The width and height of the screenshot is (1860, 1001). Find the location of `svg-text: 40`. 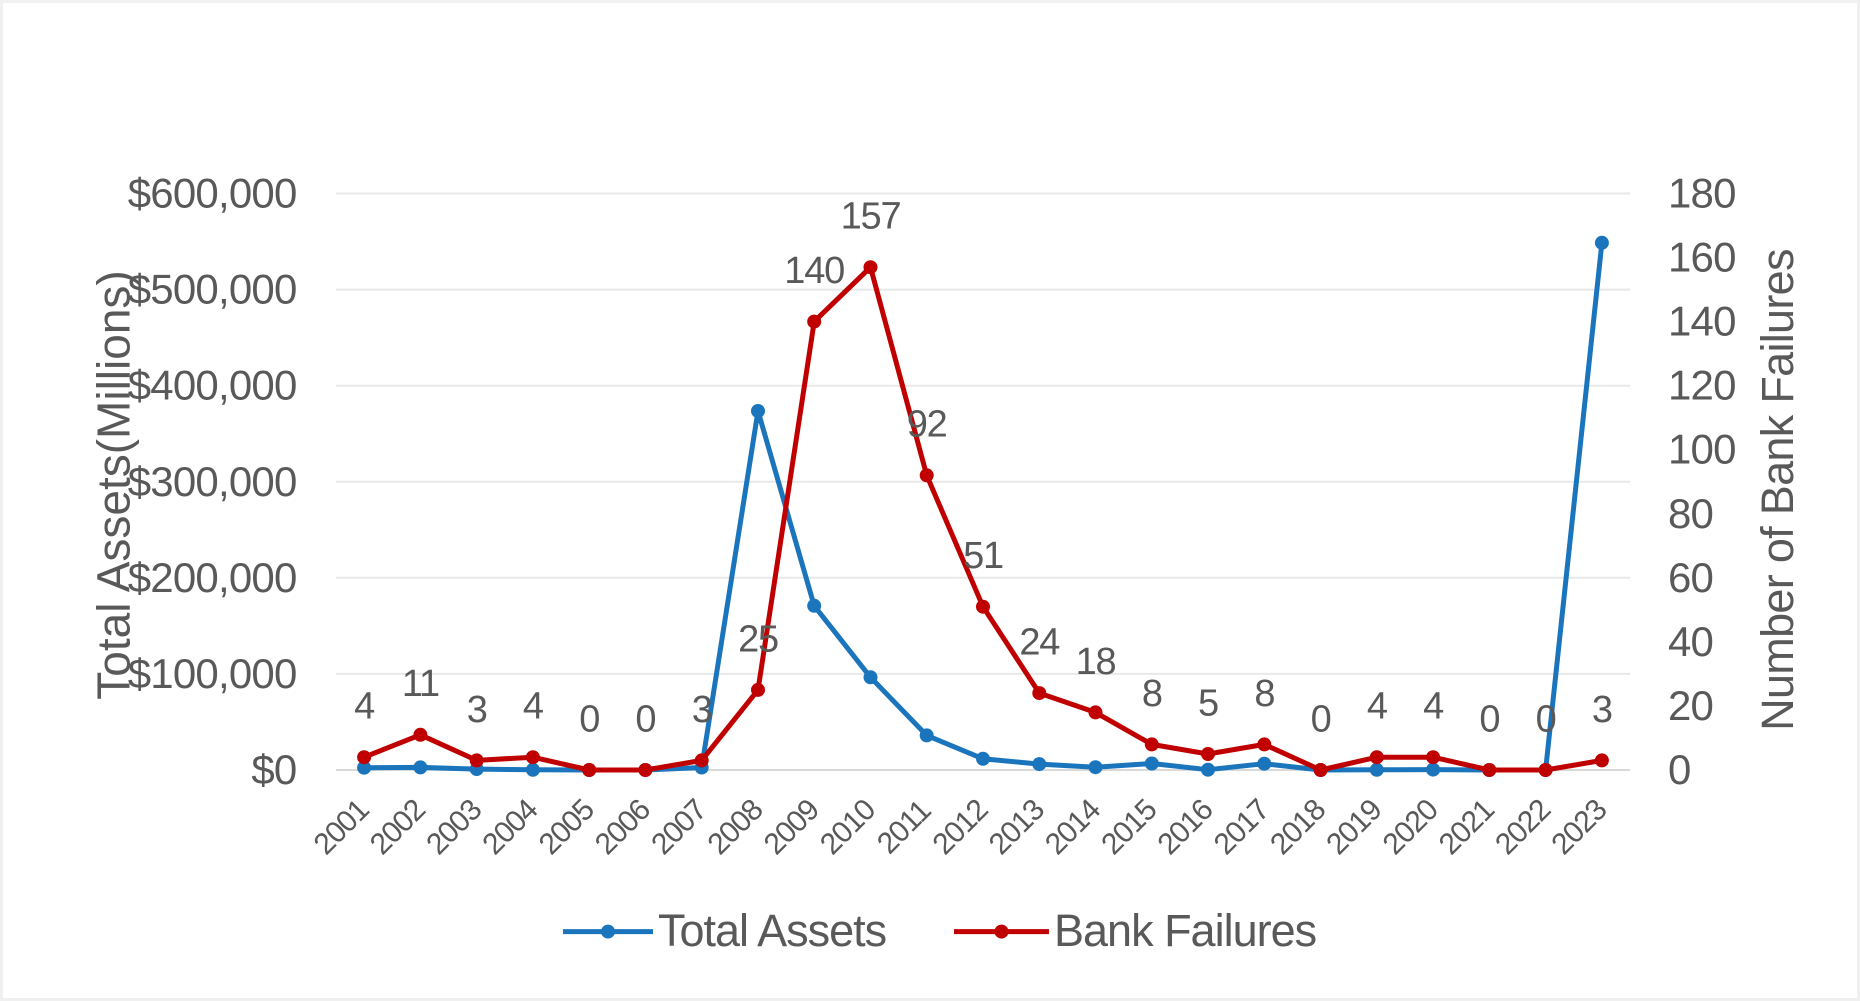

svg-text: 40 is located at coordinates (1690, 641).